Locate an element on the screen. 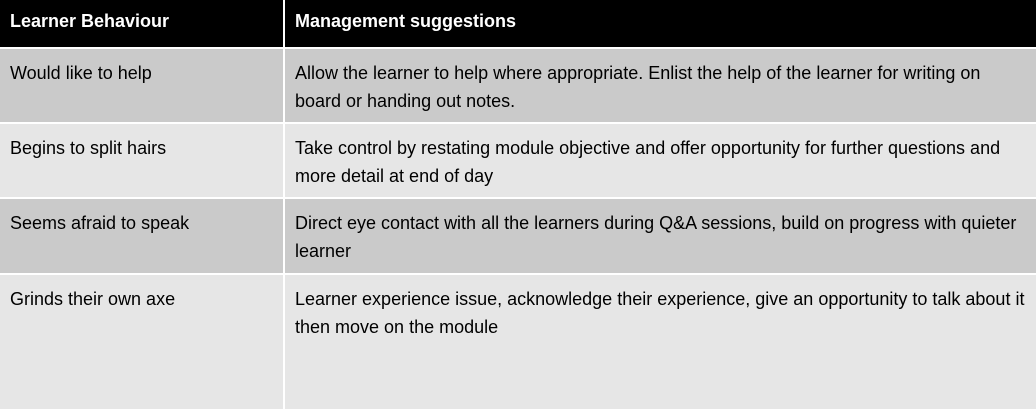  header-management-suggestions: Management suggestions is located at coordinates (660, 24).